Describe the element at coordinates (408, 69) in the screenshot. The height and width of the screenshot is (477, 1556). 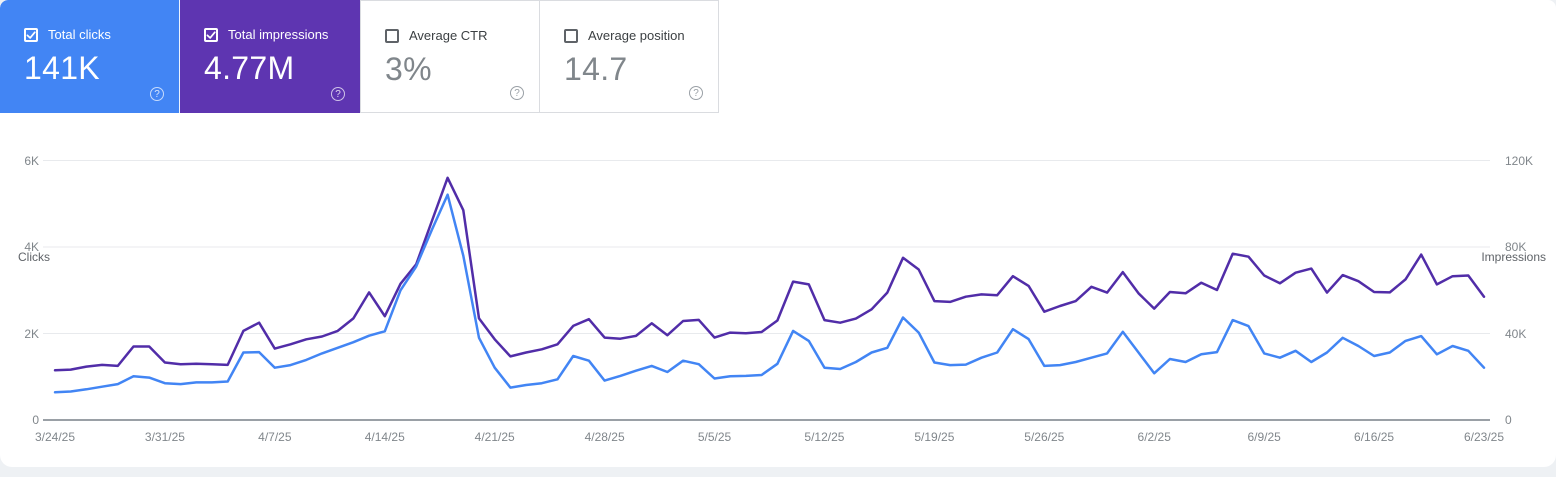
I see `metric-card-value: 3%` at that location.